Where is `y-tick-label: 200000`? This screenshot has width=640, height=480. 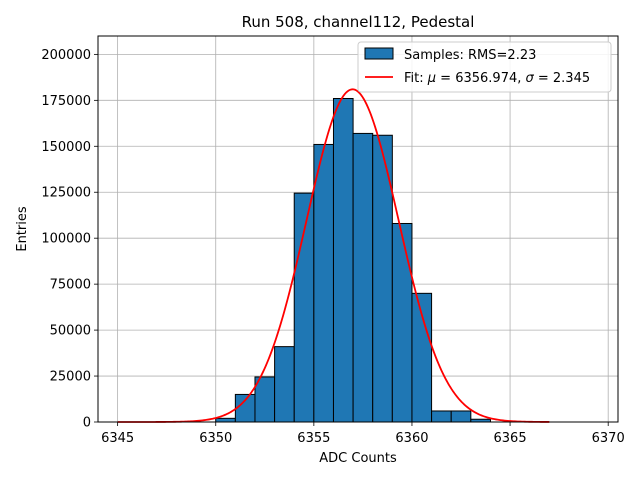
y-tick-label: 200000 is located at coordinates (66, 55).